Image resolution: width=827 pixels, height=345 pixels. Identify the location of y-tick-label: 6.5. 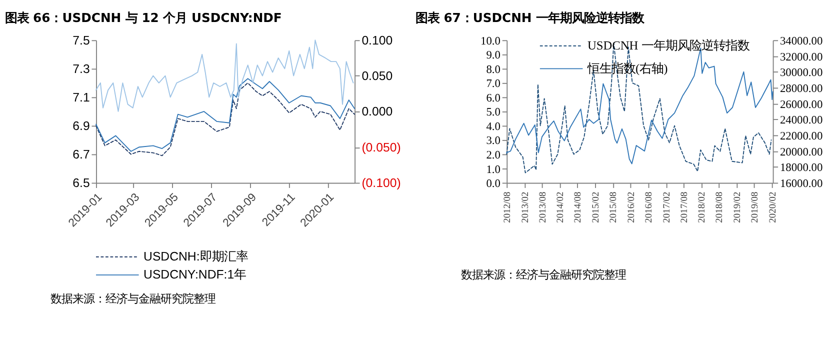
(81, 183).